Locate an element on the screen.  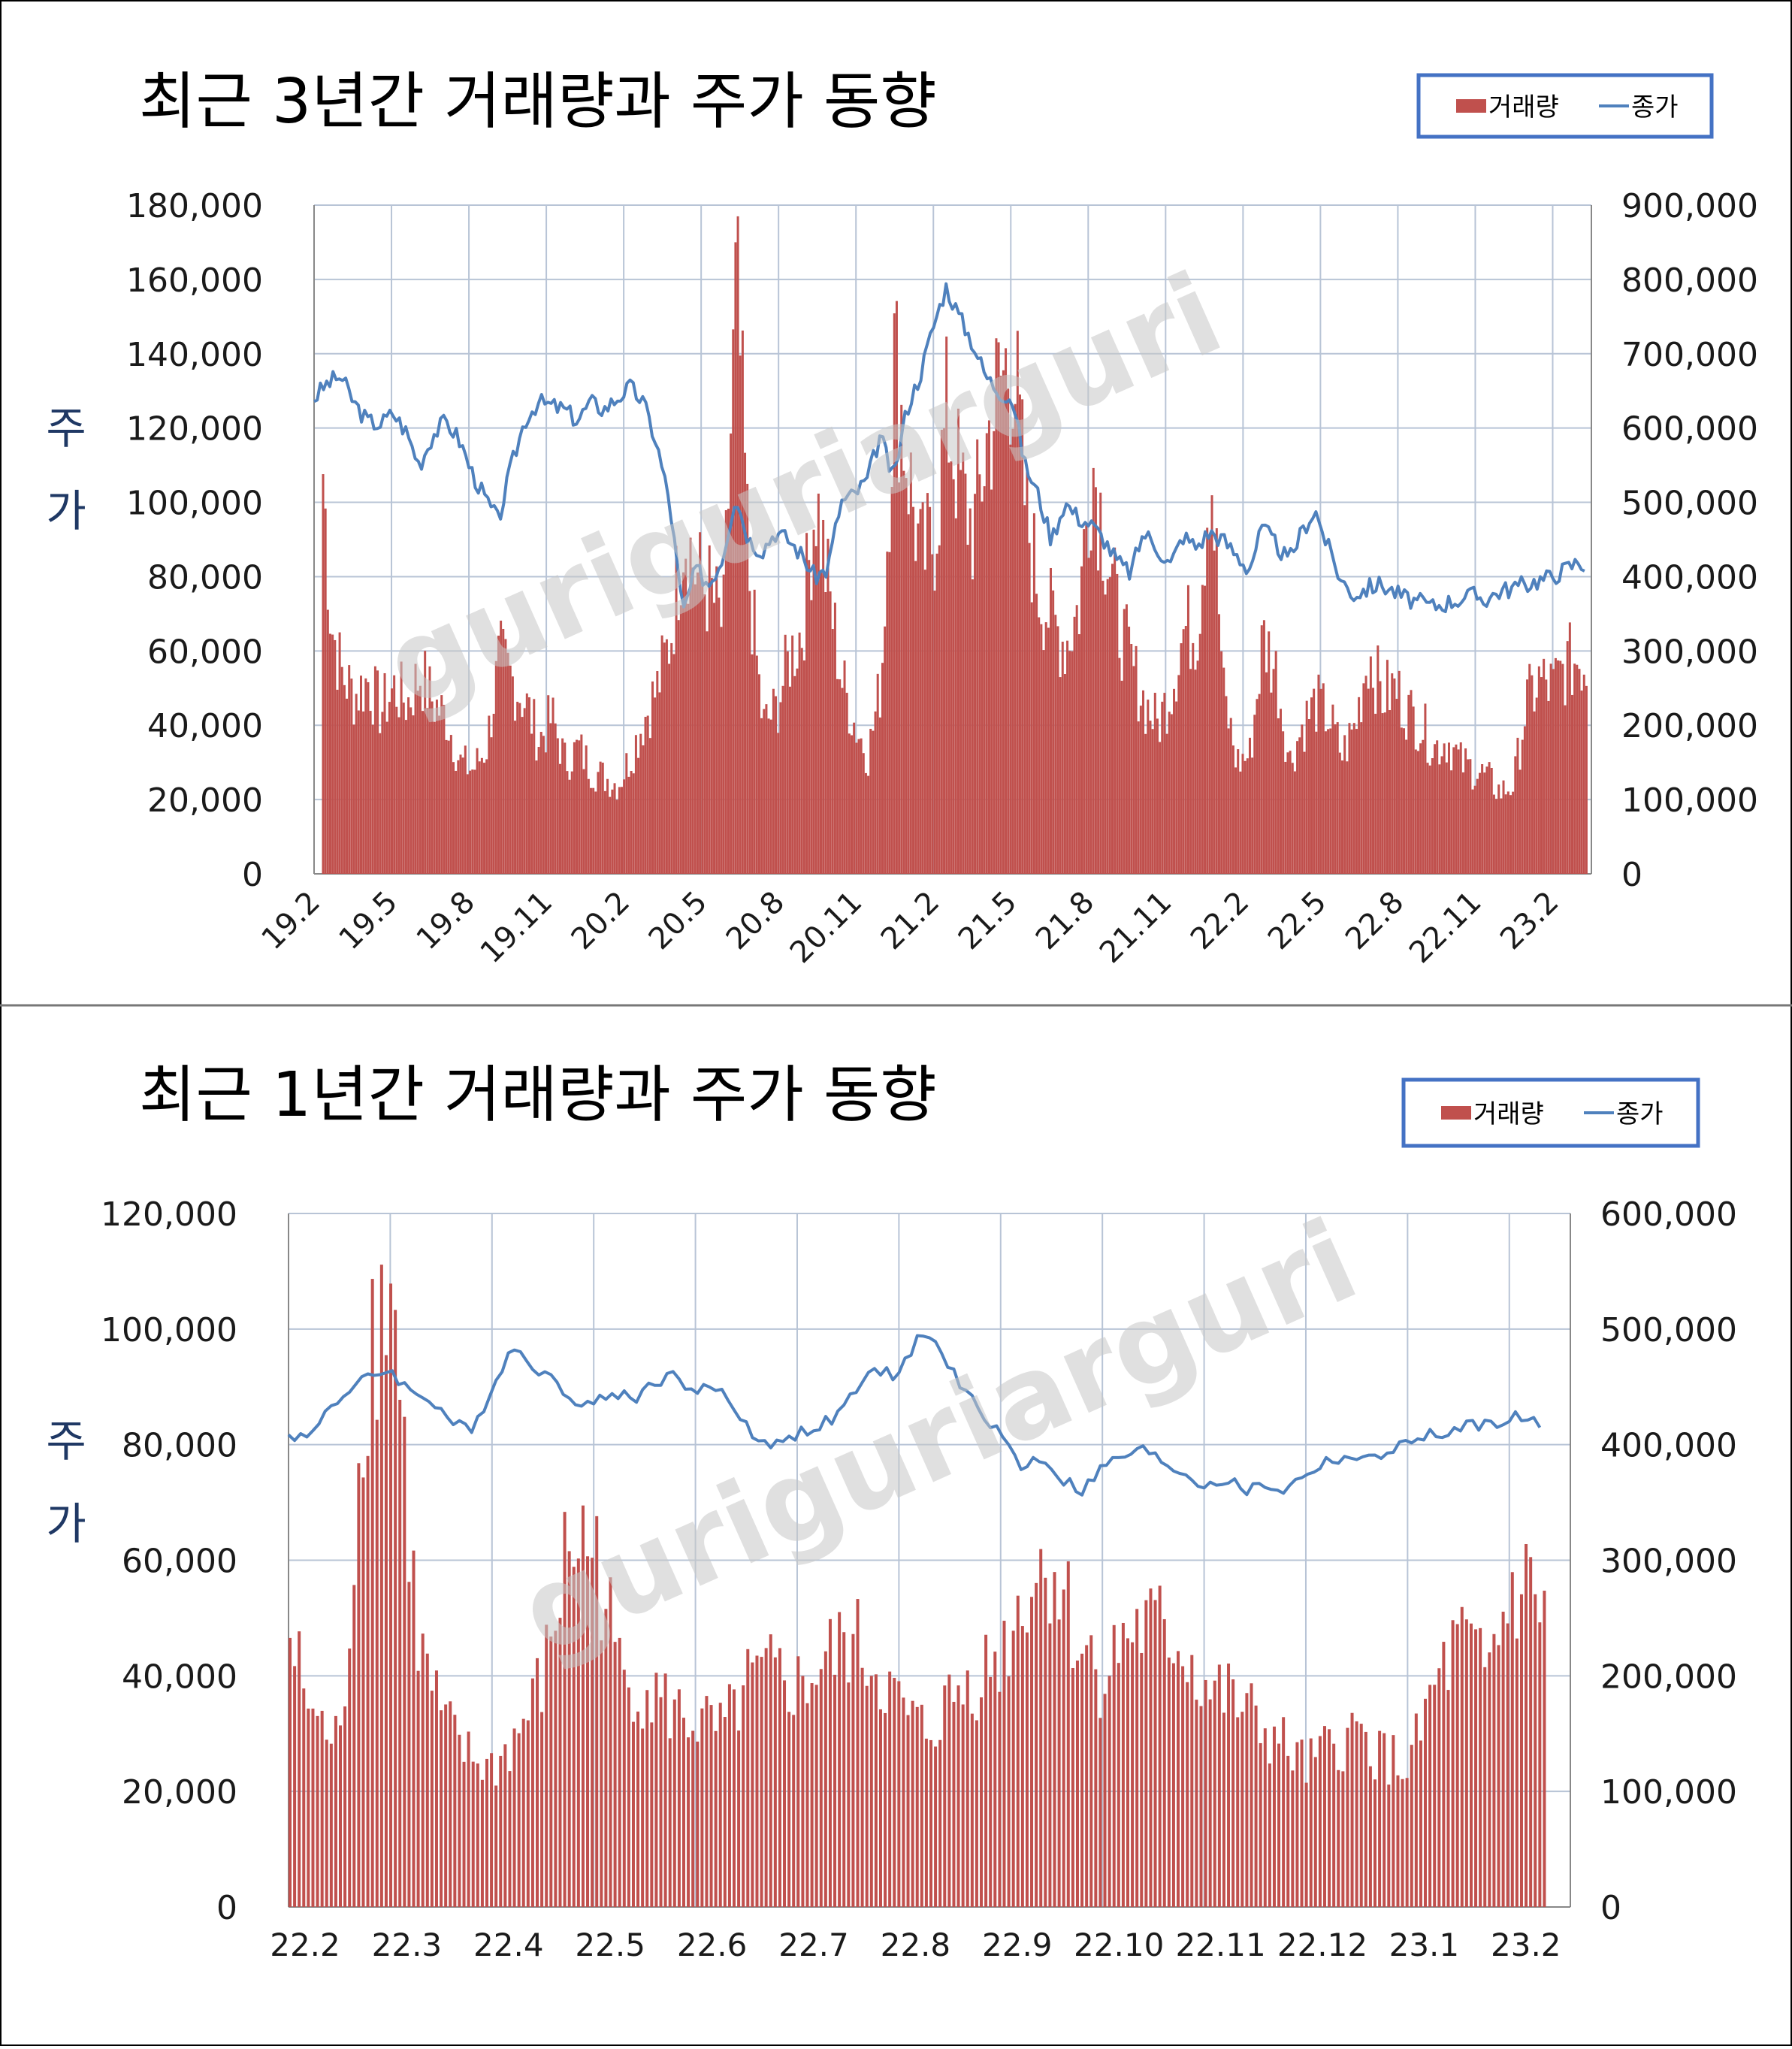
chart2-legend-volume-label: 거래량 is located at coordinates (1508, 1114).